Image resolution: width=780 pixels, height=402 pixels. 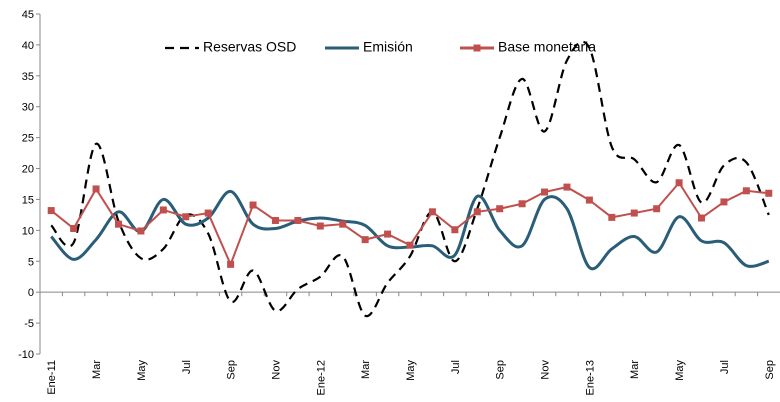 I want to click on x-tick-label: Ene-13, so click(x=590, y=377).